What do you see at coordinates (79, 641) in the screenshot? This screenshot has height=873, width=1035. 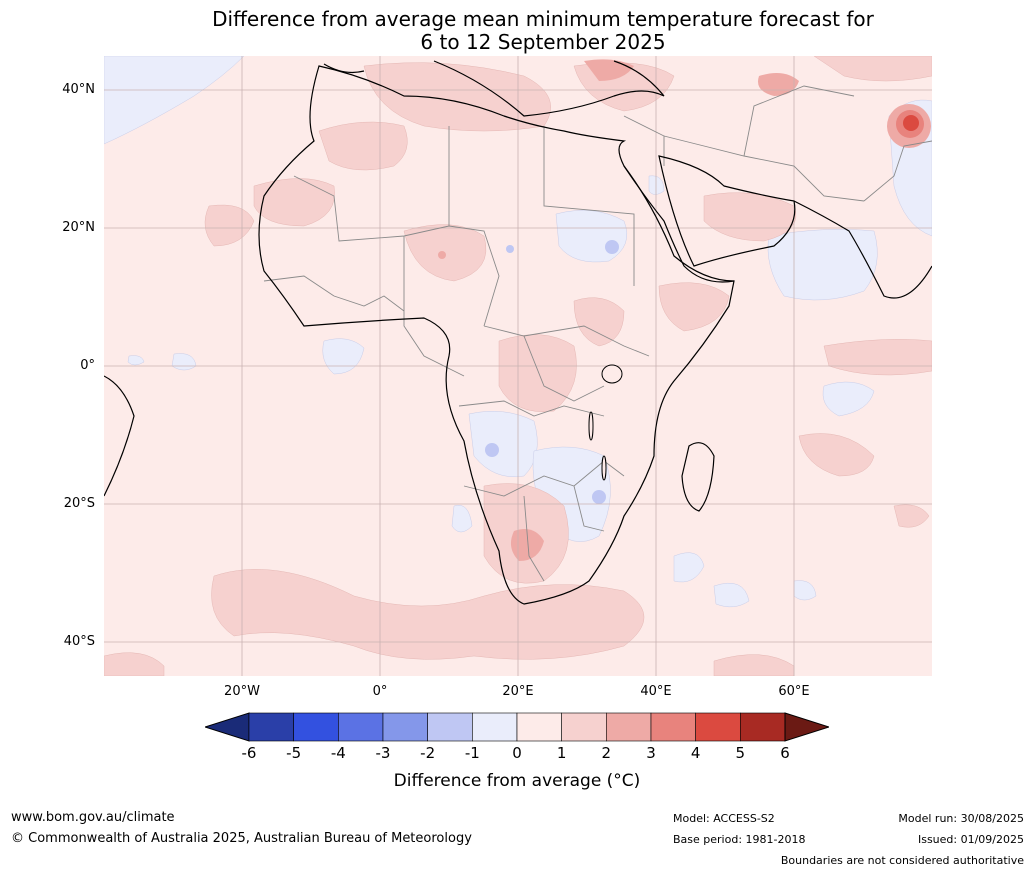 I see `lat-label-40s: 40°S` at bounding box center [79, 641].